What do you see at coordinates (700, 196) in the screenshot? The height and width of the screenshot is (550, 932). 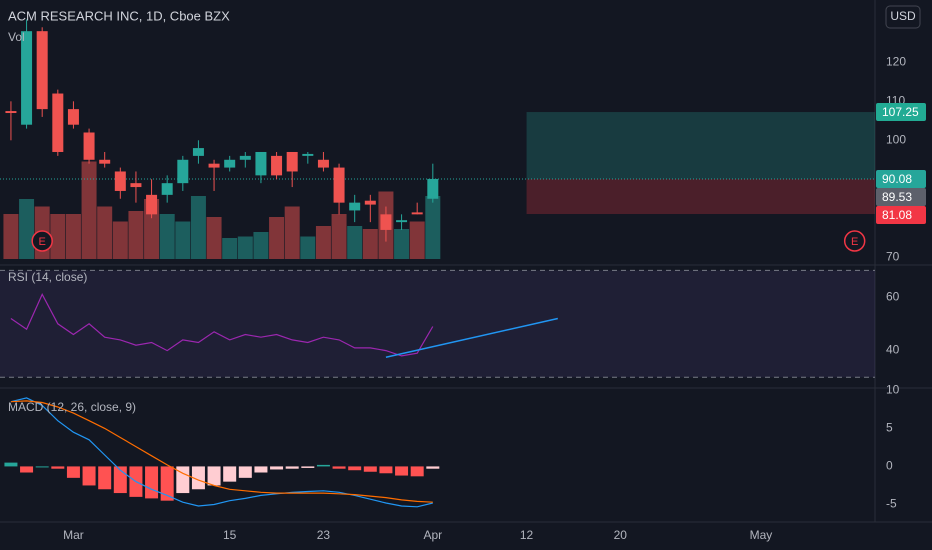 I see `position-stop-zone` at bounding box center [700, 196].